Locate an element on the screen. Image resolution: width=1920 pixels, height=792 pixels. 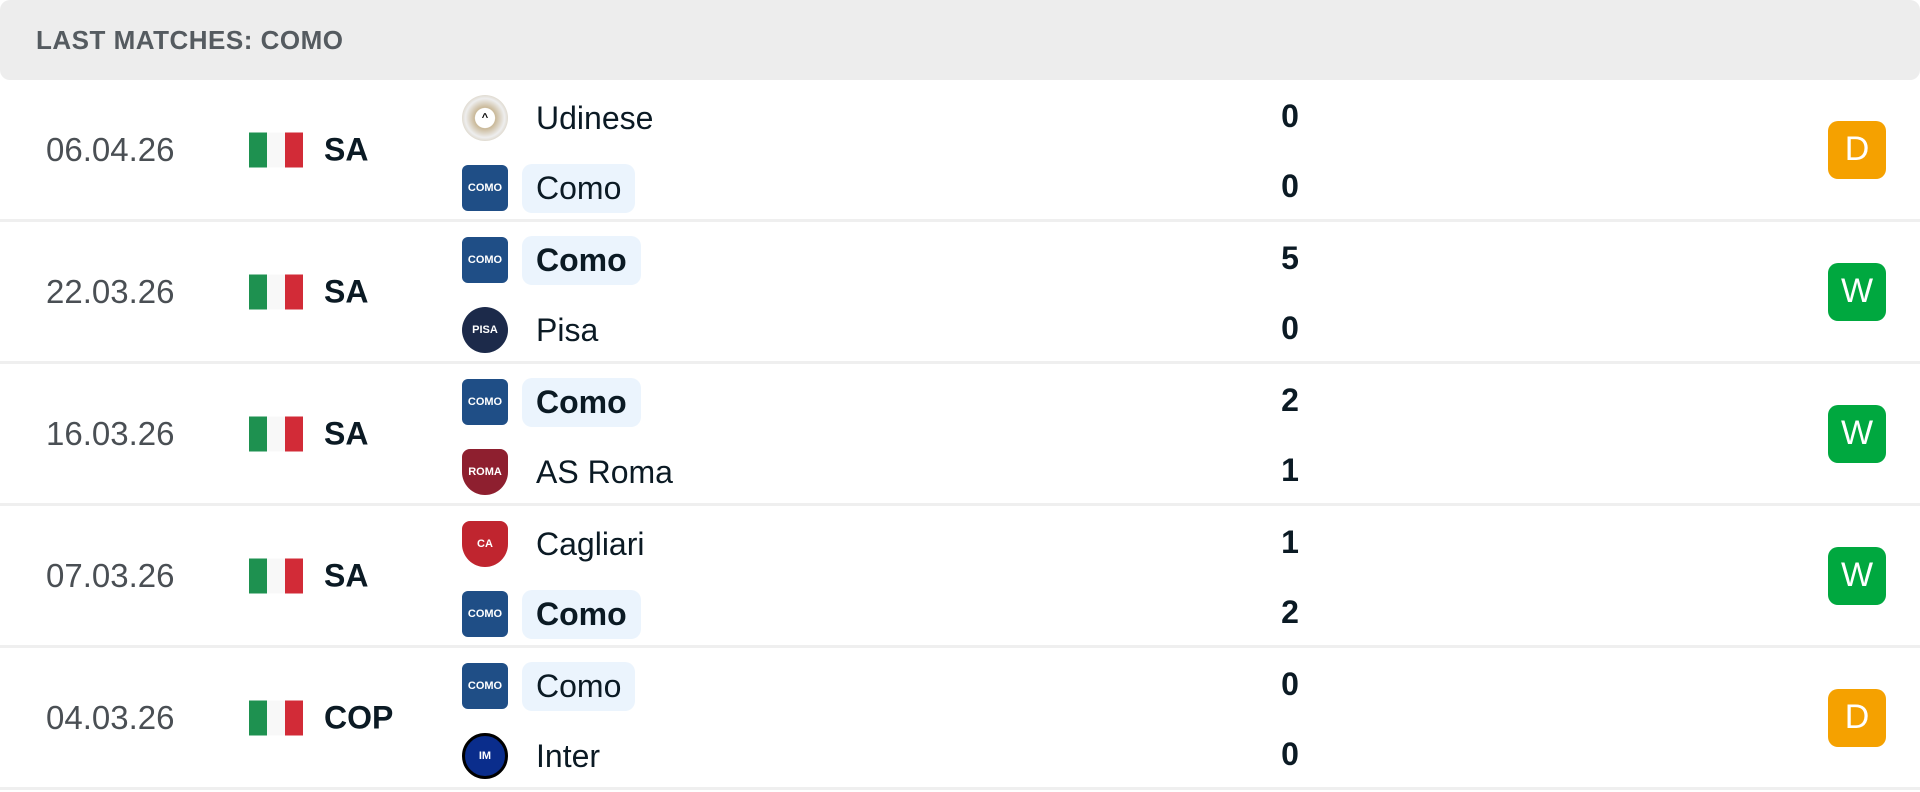
pisa-logo-icon: PISA is located at coordinates (485, 330).